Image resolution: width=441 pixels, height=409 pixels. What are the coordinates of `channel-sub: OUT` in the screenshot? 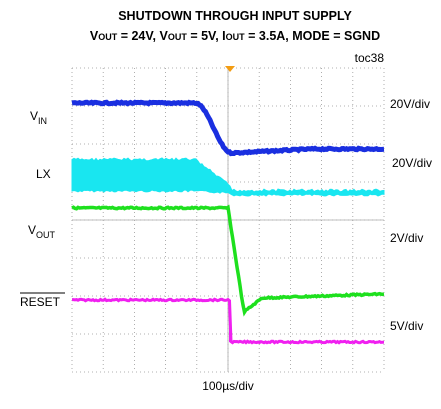 It's located at (46, 235).